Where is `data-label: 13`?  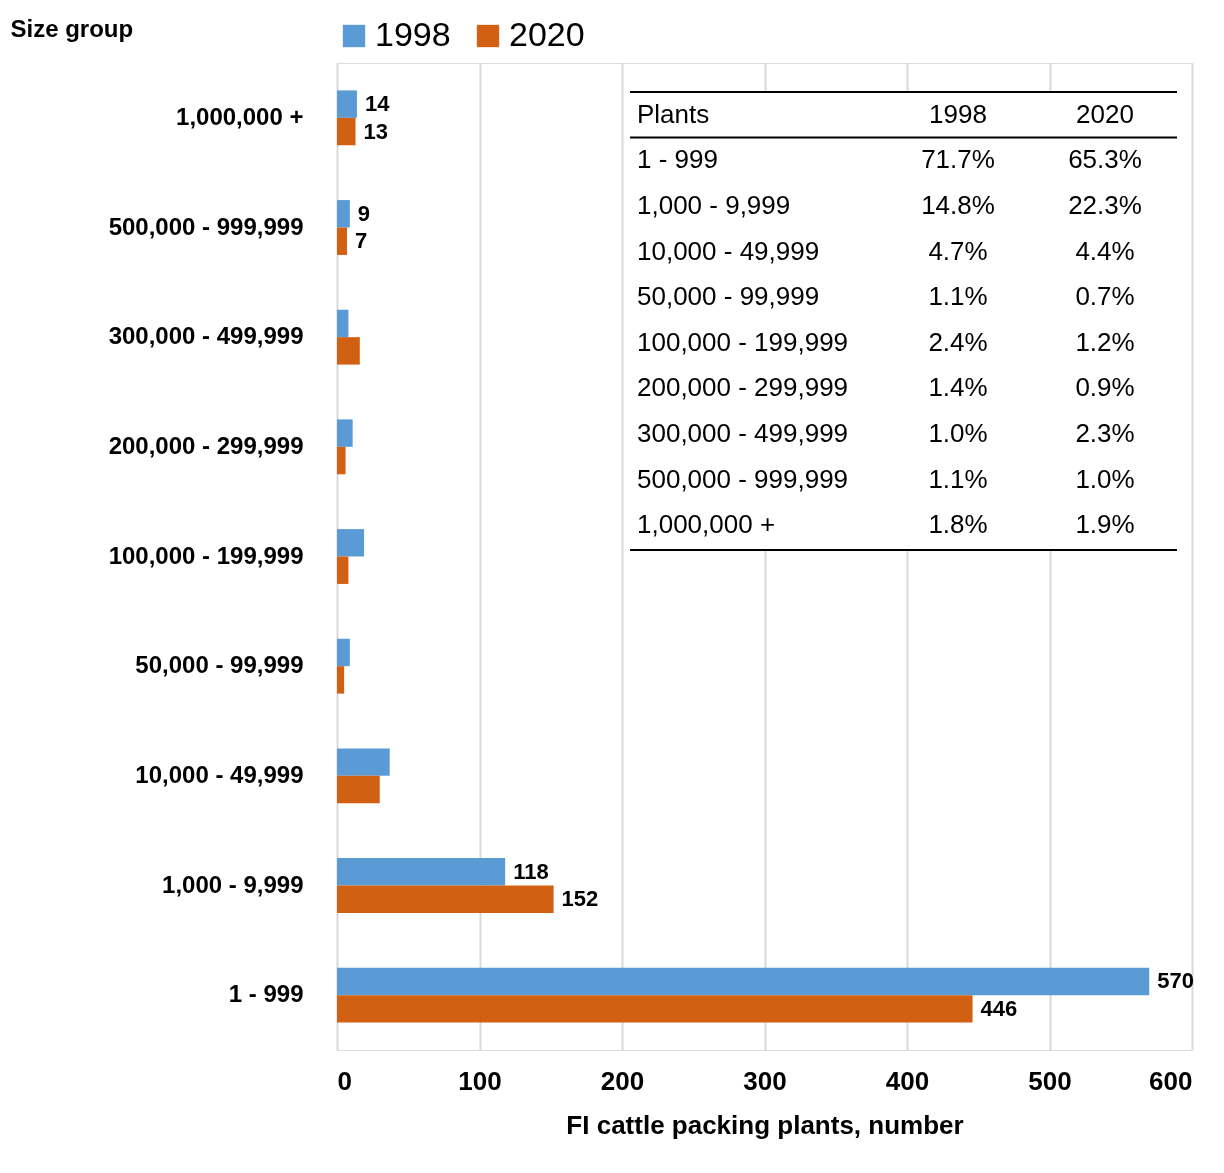
data-label: 13 is located at coordinates (376, 131).